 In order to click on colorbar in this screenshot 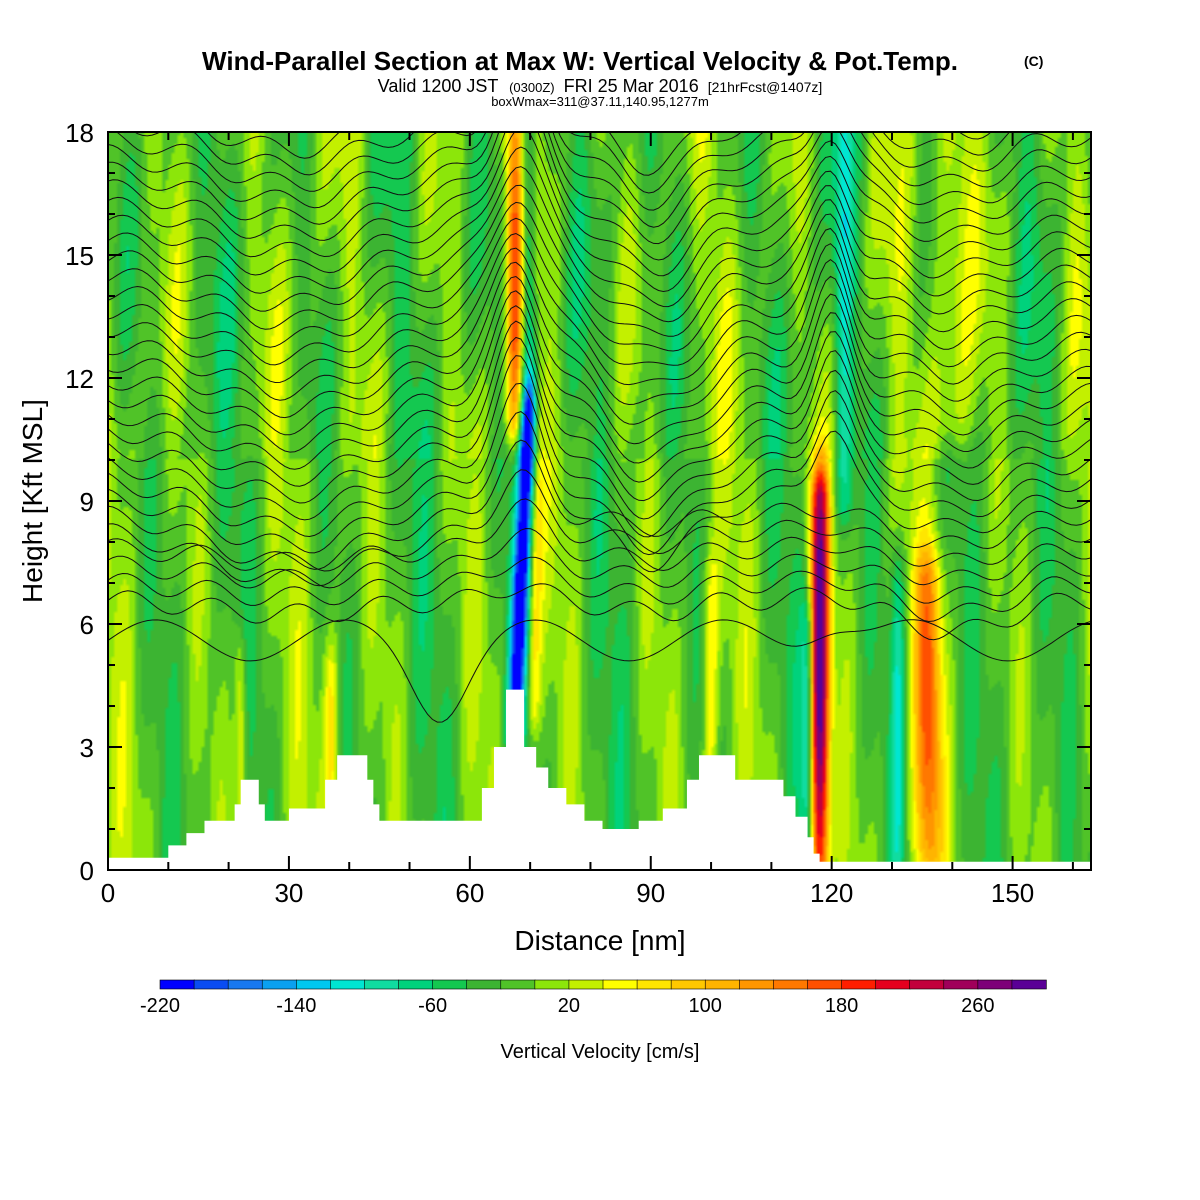, I will do `click(603, 984)`.